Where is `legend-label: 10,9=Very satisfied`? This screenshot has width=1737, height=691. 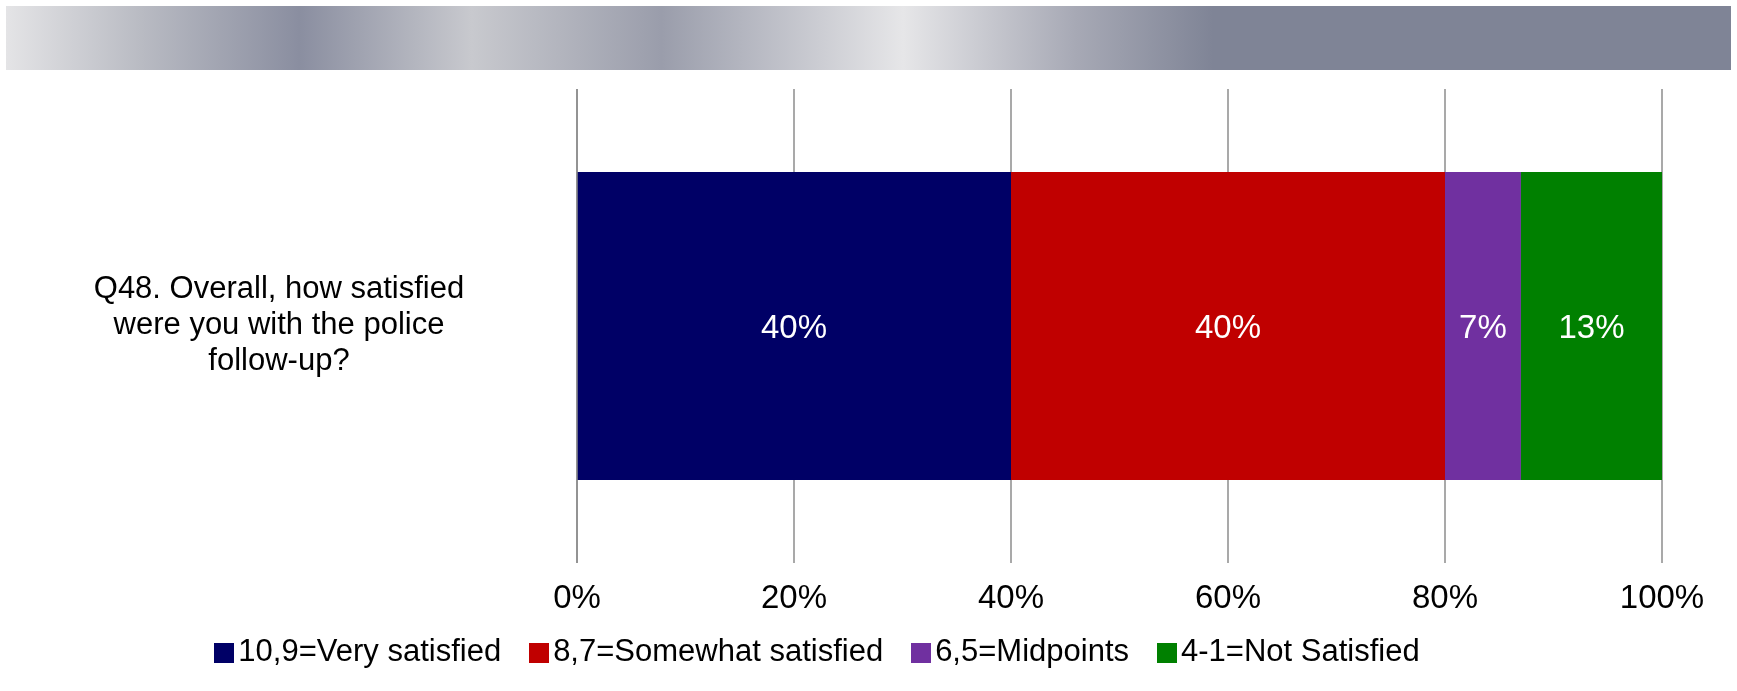
legend-label: 10,9=Very satisfied is located at coordinates (370, 650).